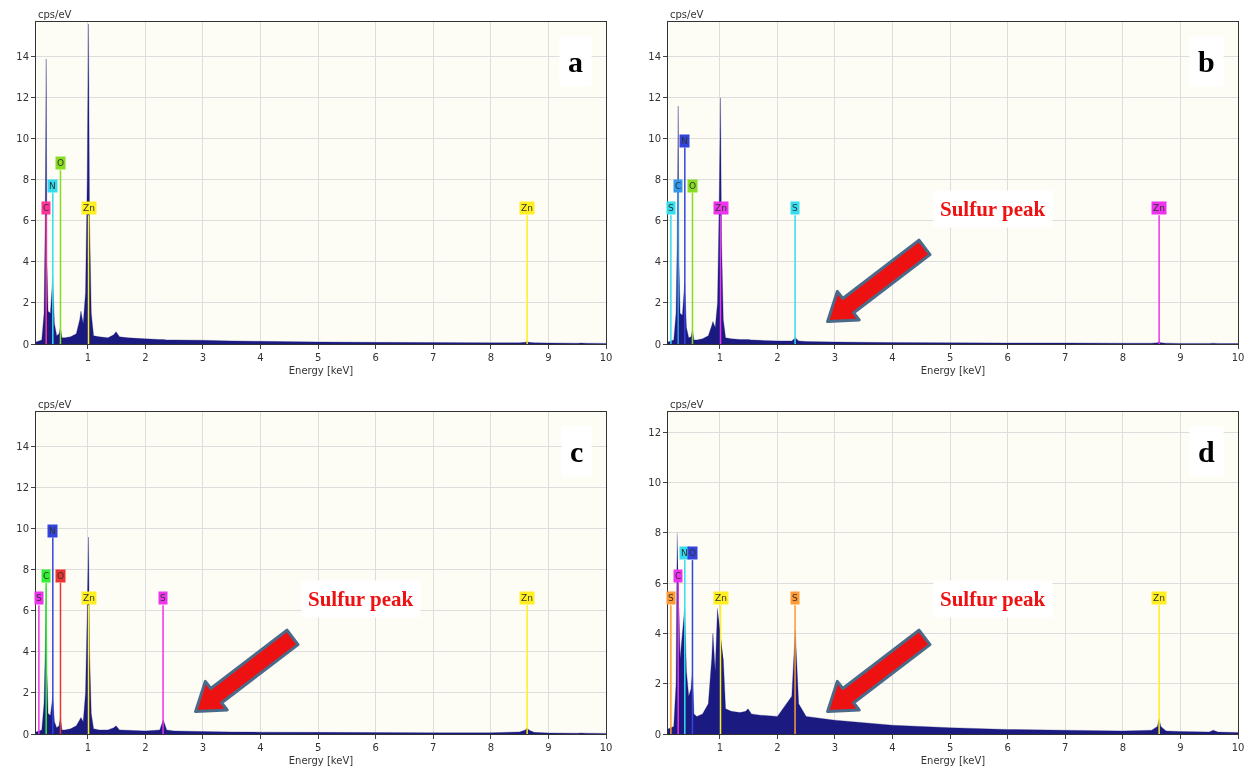 This screenshot has width=1258, height=781. What do you see at coordinates (575, 61) in the screenshot?
I see `text: a` at bounding box center [575, 61].